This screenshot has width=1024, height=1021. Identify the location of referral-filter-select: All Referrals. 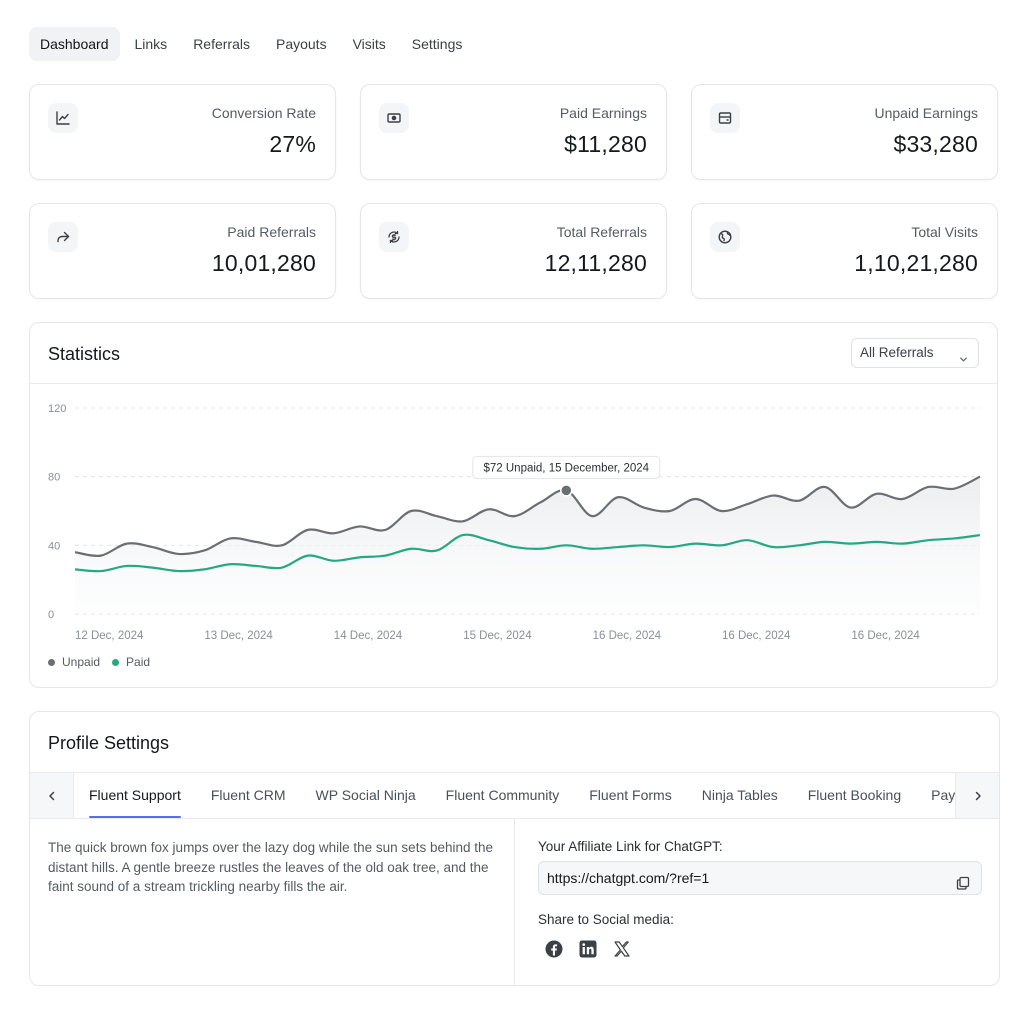
(915, 353).